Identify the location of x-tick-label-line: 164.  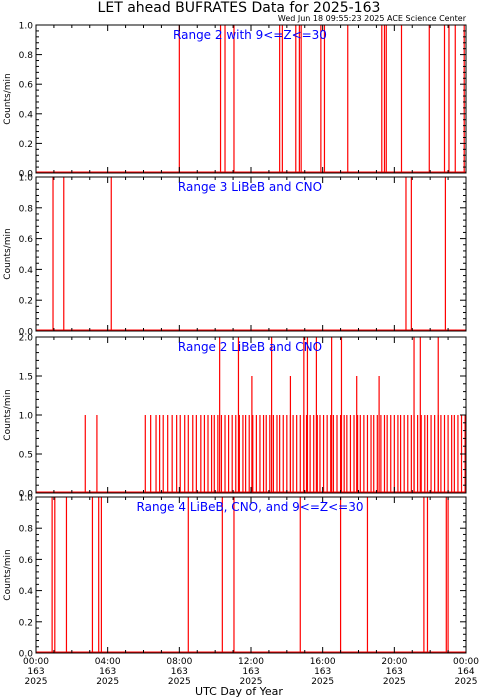
(465, 672).